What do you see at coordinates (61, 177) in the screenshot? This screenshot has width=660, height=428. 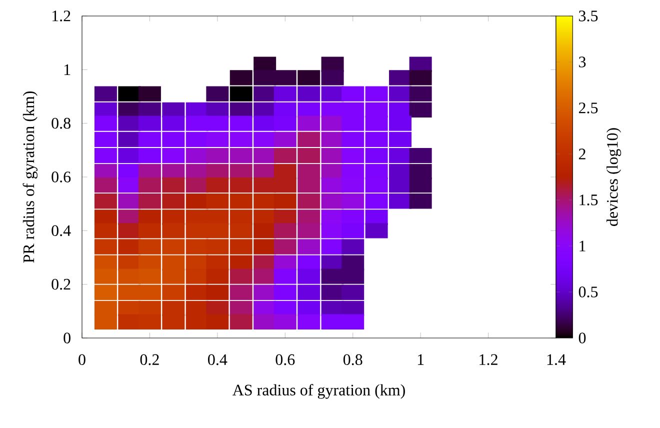 I see `y-tick-label: 0.6` at bounding box center [61, 177].